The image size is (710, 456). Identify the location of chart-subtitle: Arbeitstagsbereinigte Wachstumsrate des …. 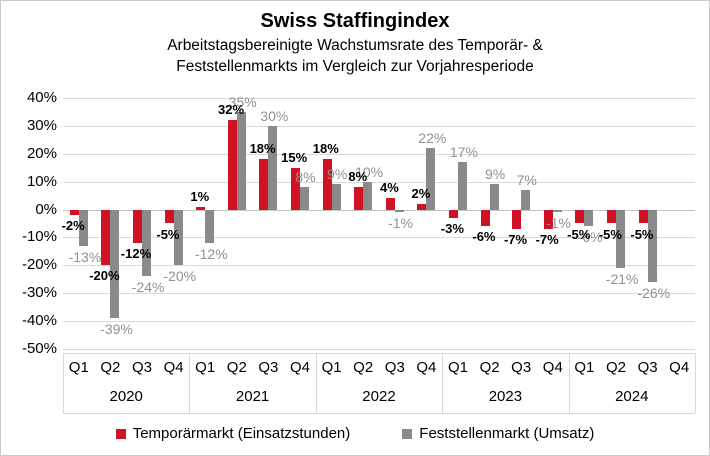
(355, 56).